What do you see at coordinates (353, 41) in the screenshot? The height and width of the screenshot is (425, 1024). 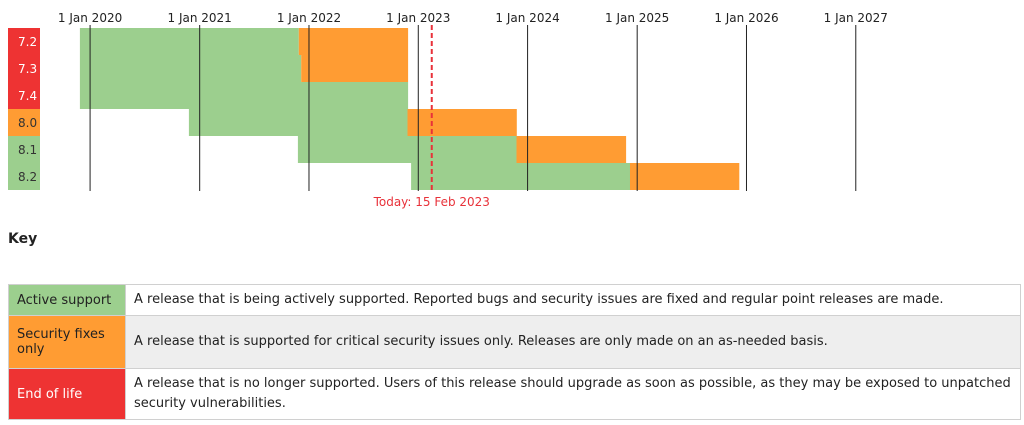 I see `bar-security-7.2` at bounding box center [353, 41].